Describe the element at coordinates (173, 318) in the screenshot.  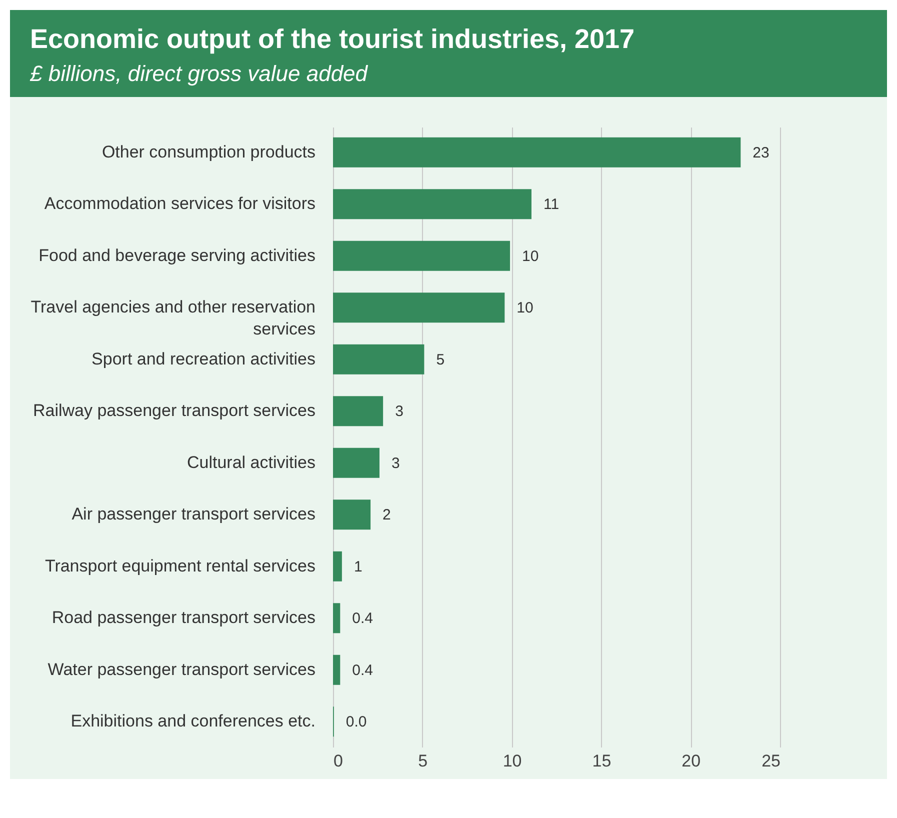
I see `y-tick-label: Travel agencies and other reservation services` at that location.